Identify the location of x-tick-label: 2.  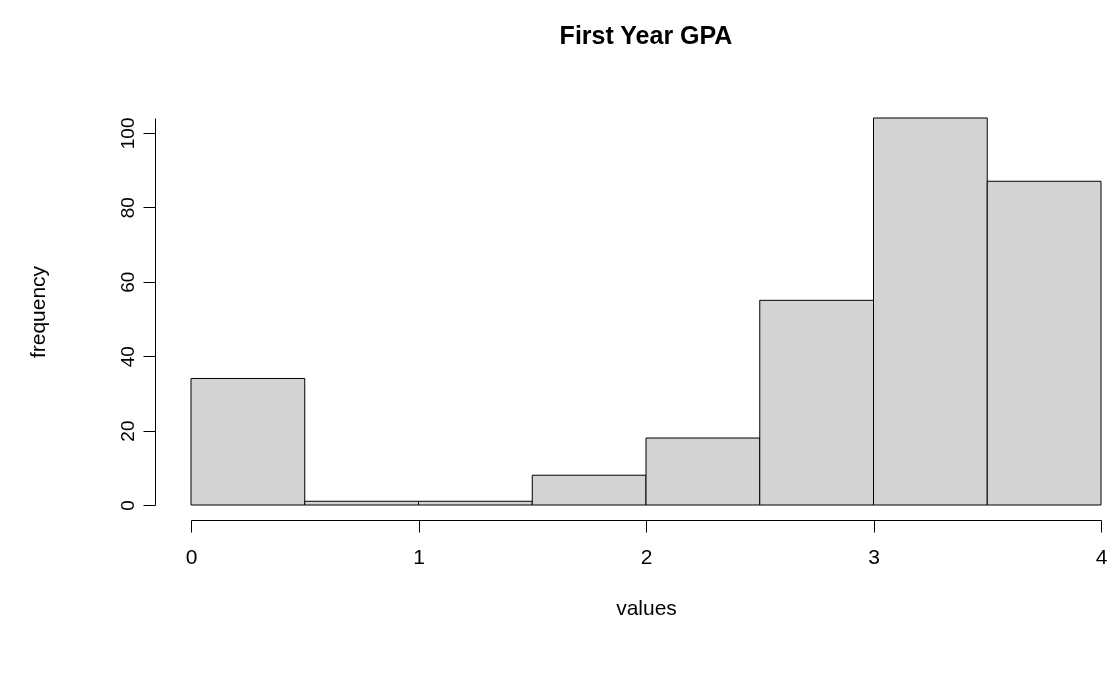
(646, 556).